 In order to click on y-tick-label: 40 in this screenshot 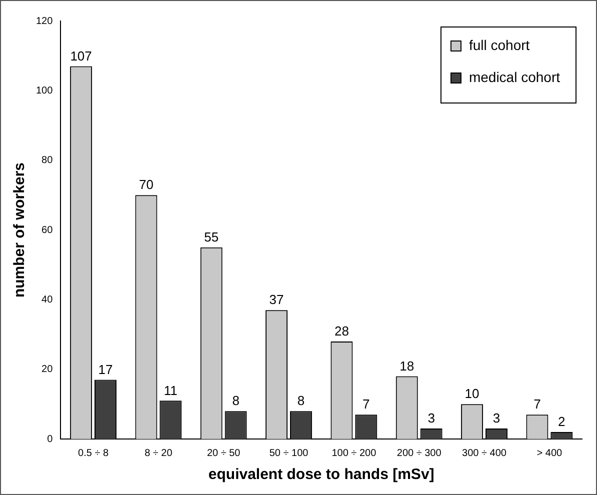, I will do `click(48, 300)`.